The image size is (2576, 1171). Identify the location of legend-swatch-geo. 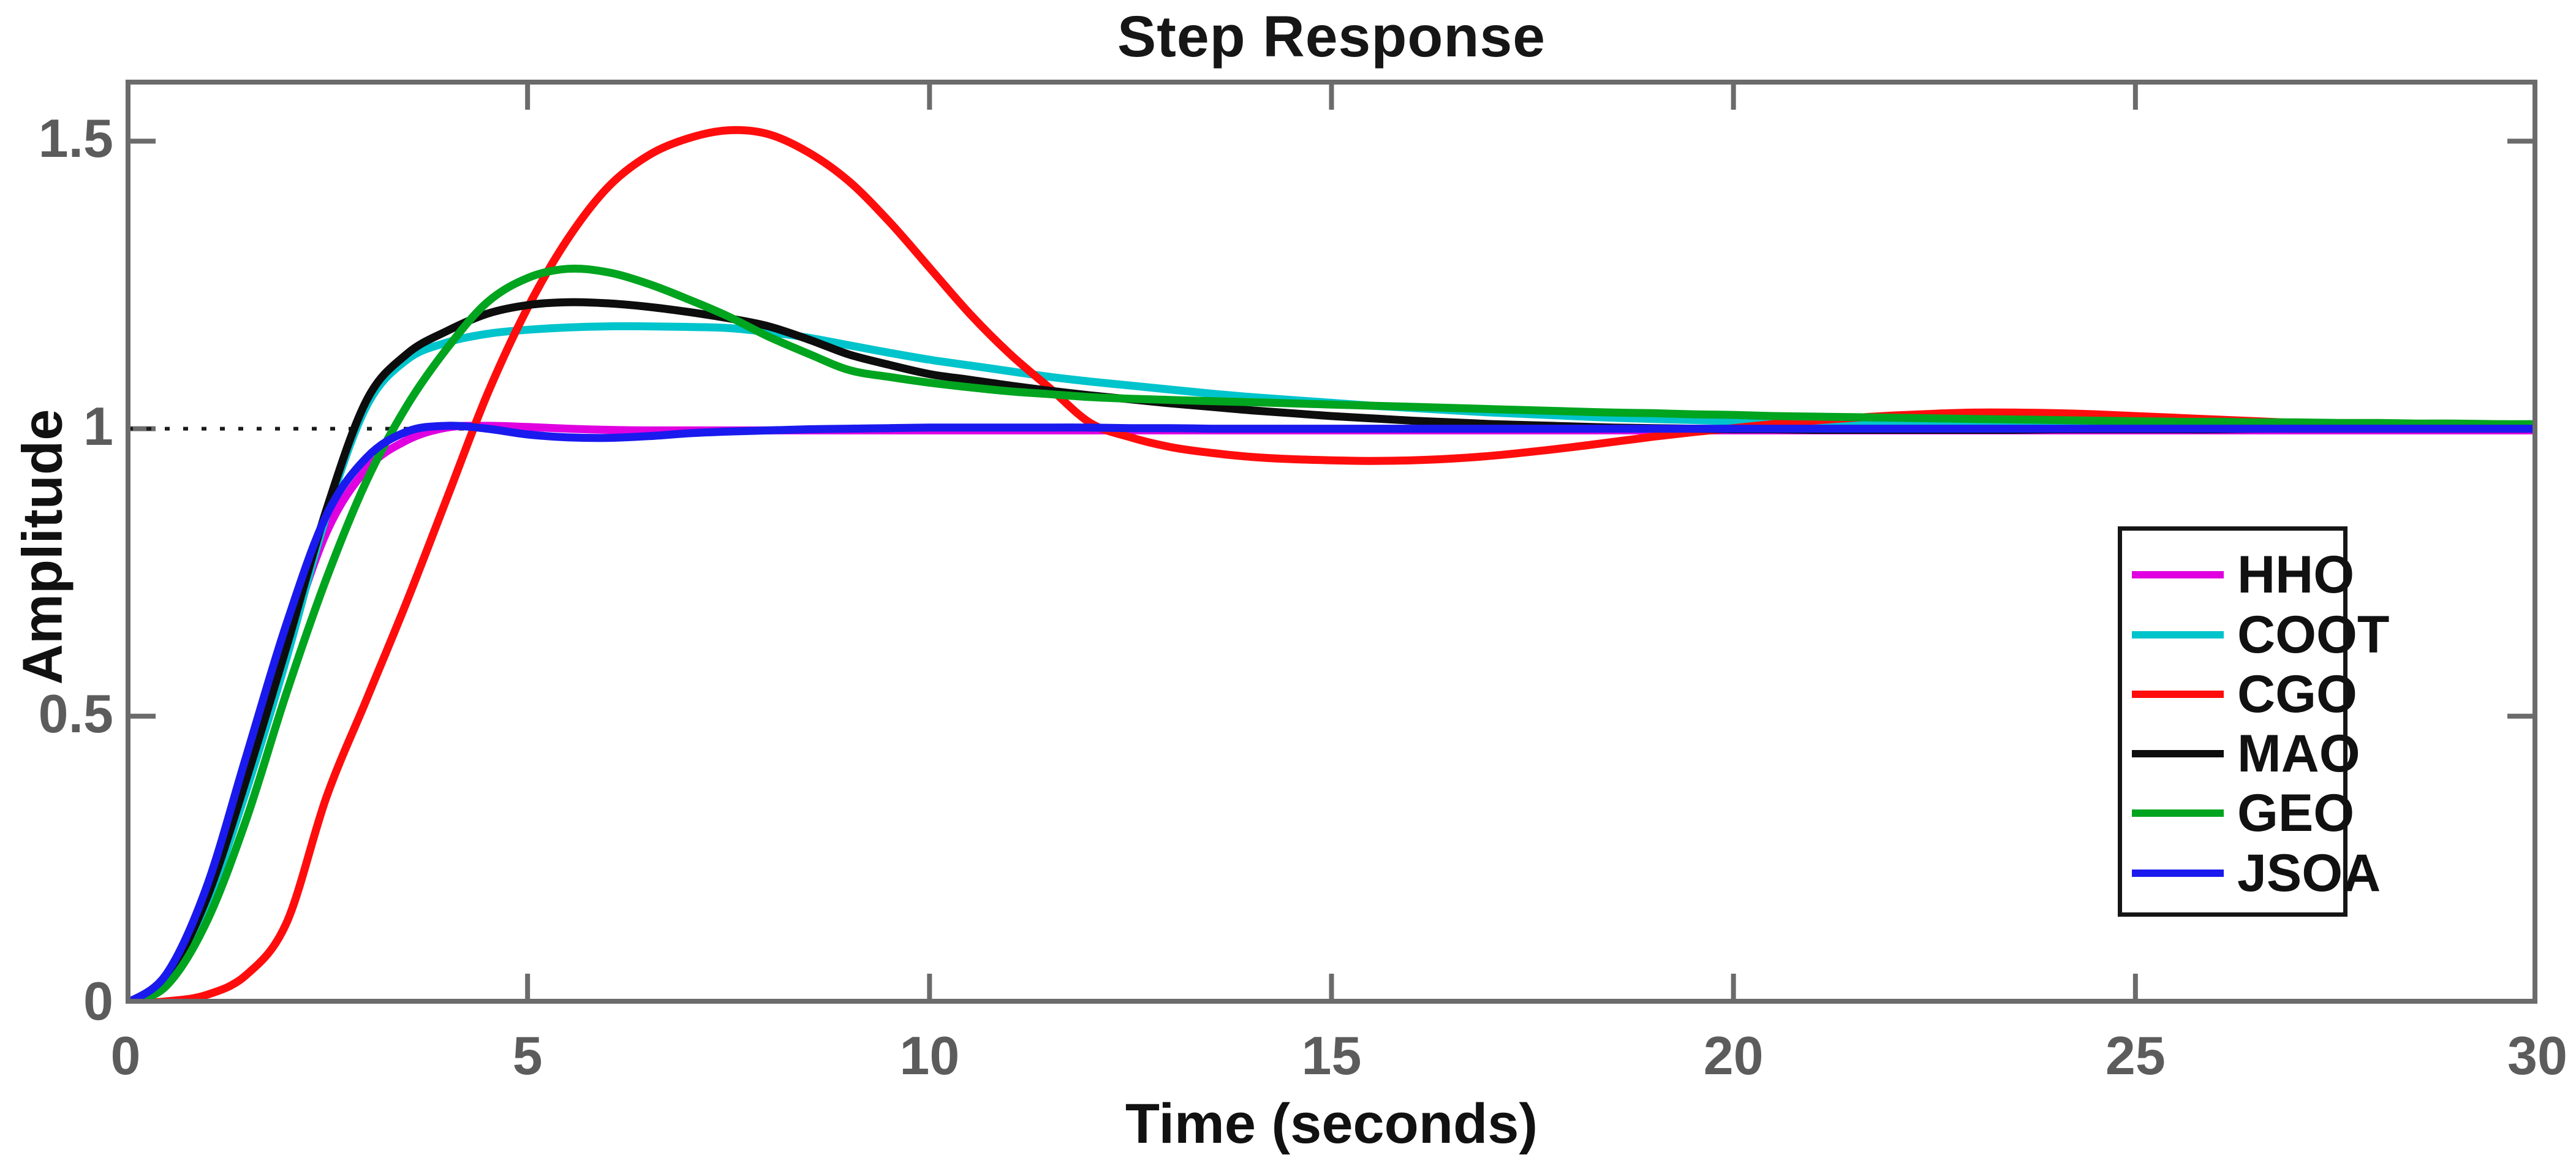
(2178, 813).